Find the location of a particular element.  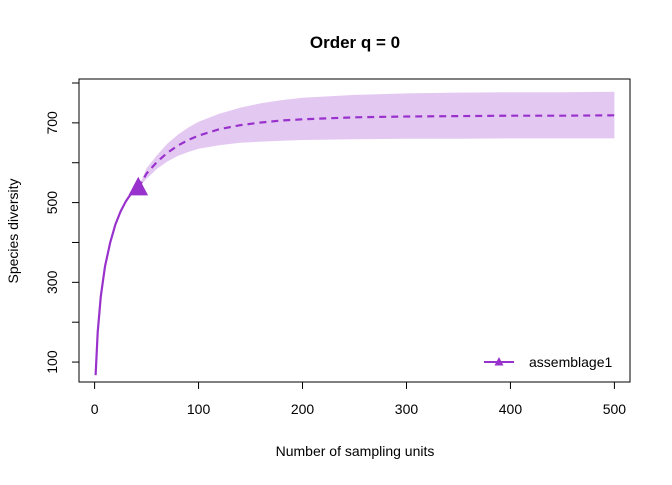

y-tick-label-500: 500 is located at coordinates (52, 203).